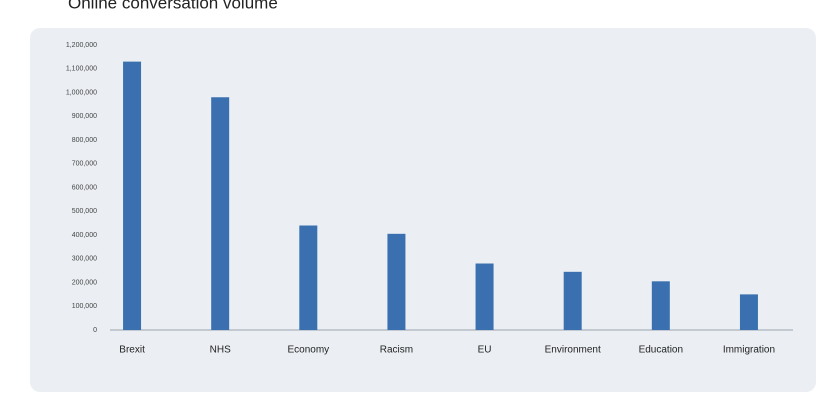  Describe the element at coordinates (84, 306) in the screenshot. I see `y-tick-label: 100,000` at that location.